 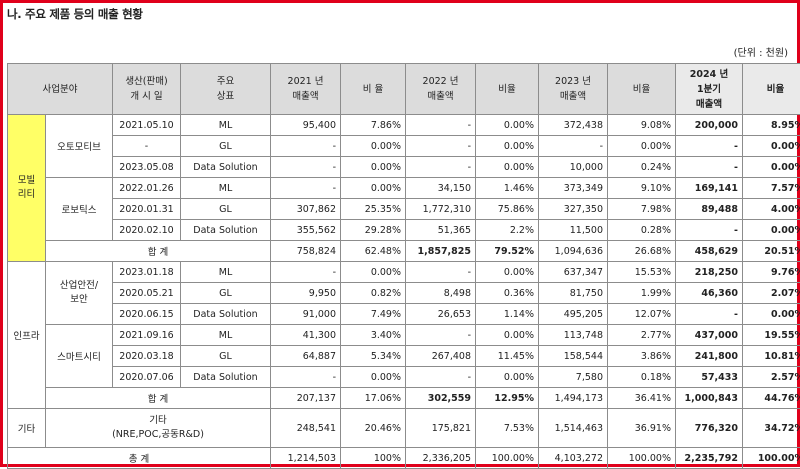 What do you see at coordinates (79, 293) in the screenshot?
I see `subsegment-safety: 산업안전/보안` at bounding box center [79, 293].